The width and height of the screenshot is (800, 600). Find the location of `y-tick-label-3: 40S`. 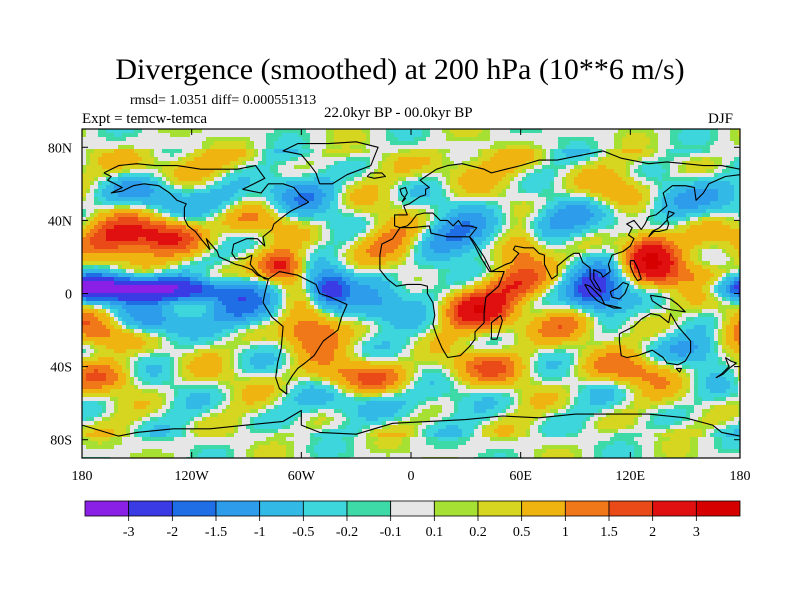

y-tick-label-3: 40S is located at coordinates (61, 368).